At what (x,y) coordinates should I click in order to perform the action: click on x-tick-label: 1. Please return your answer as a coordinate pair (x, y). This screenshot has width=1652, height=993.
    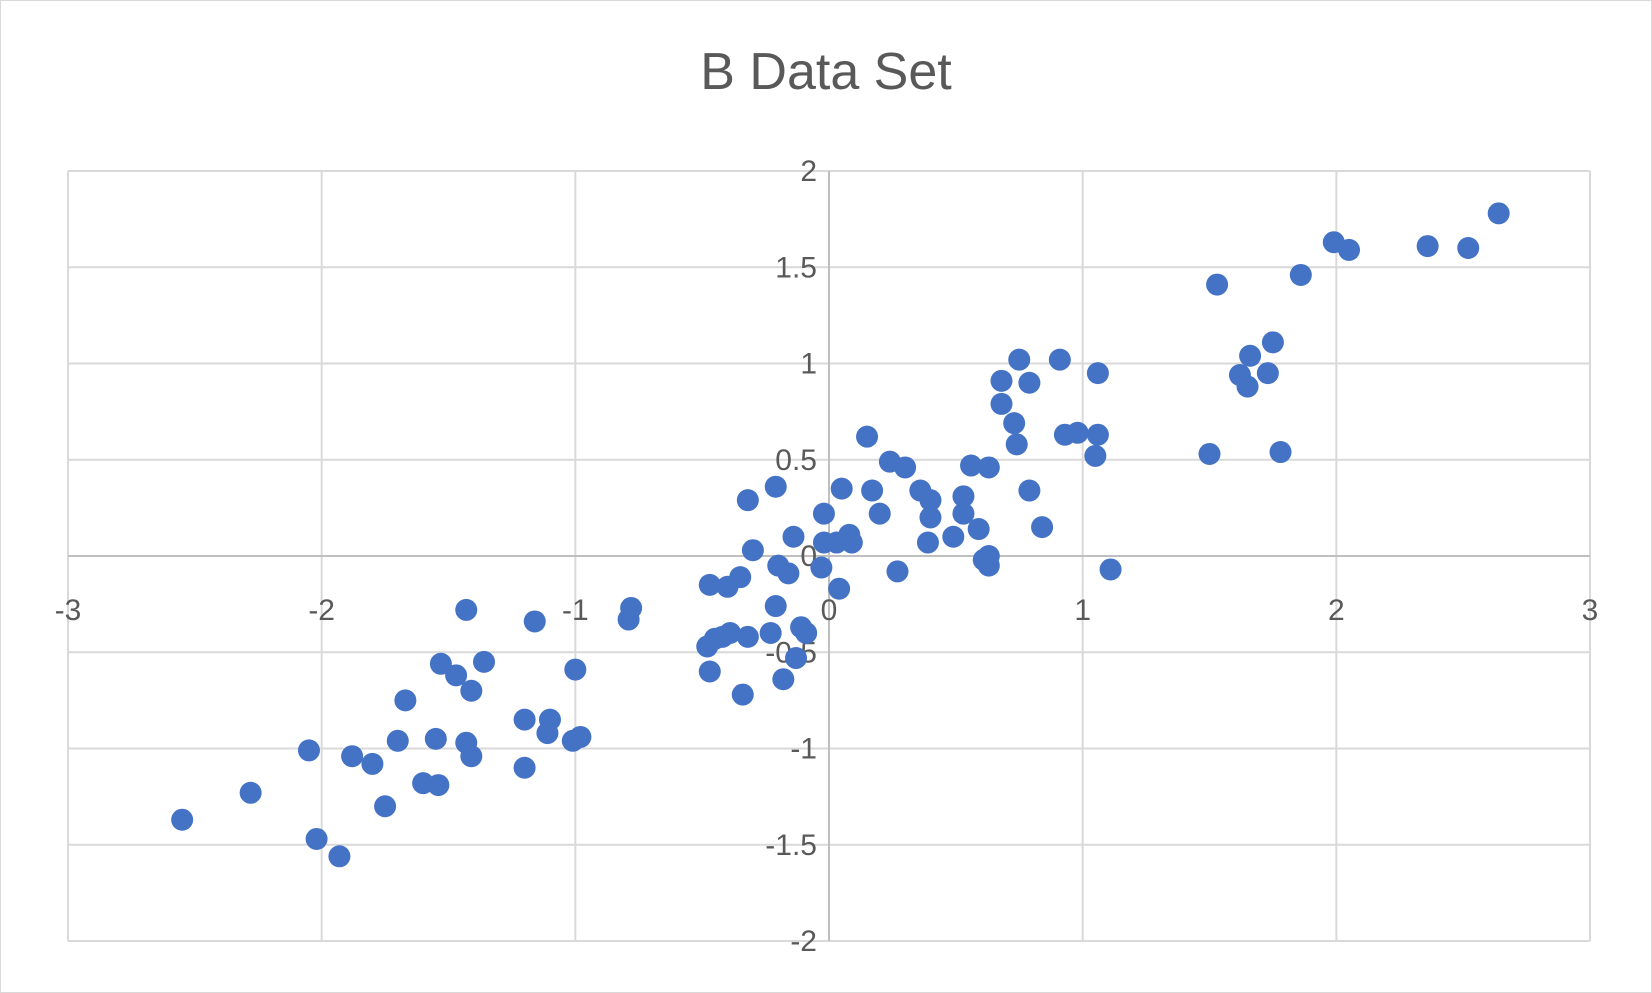
    Looking at the image, I should click on (1082, 610).